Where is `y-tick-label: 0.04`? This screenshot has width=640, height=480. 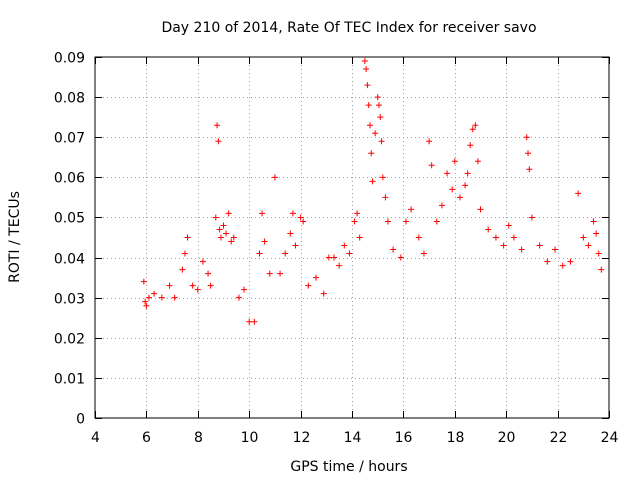
y-tick-label: 0.04 is located at coordinates (69, 260).